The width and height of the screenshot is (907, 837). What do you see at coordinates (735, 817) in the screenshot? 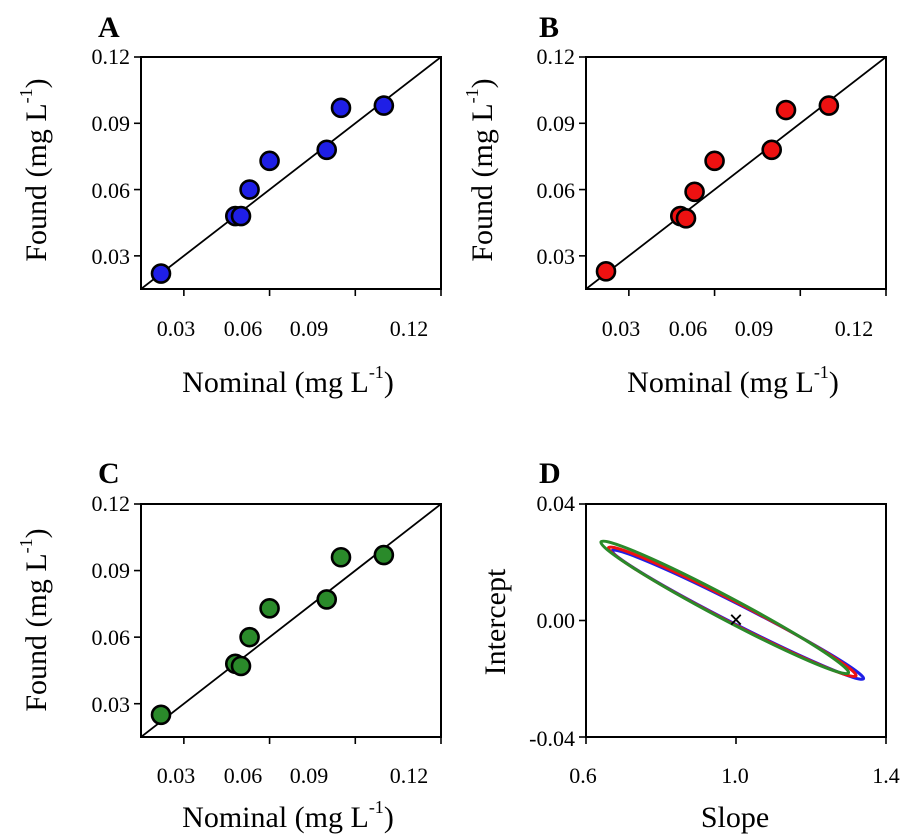
I see `x-axis-label: Slope` at bounding box center [735, 817].